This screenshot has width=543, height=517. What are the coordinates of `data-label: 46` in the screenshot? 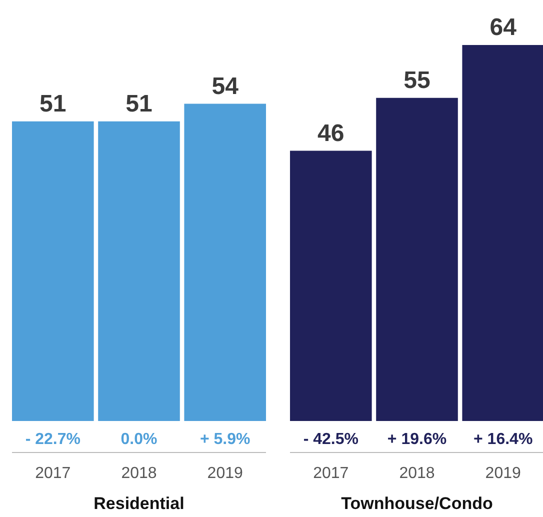 It's located at (331, 133).